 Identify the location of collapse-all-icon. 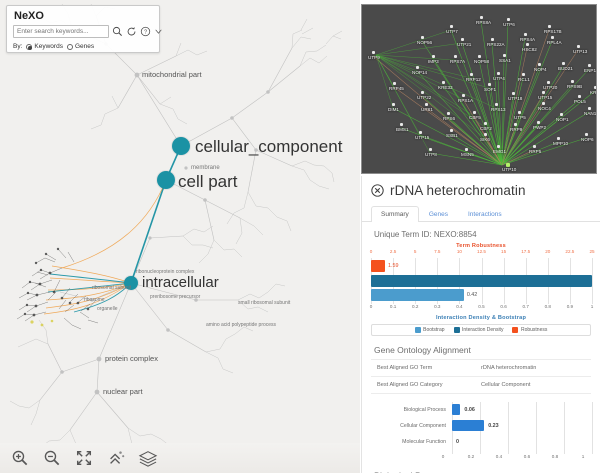
(116, 458).